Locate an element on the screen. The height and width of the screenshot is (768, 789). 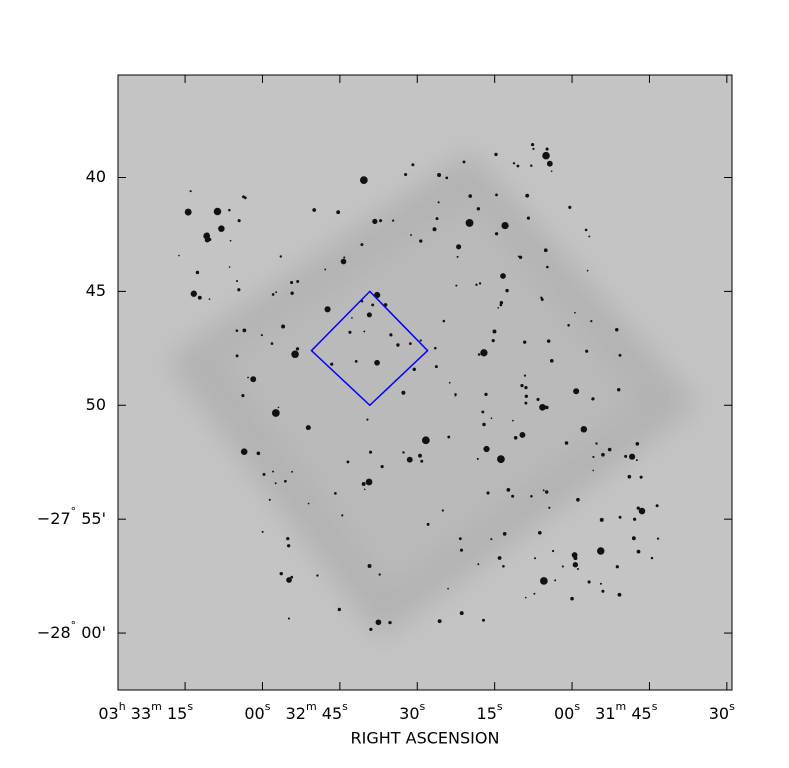
x-tick-label: 31m 45s is located at coordinates (626, 711).